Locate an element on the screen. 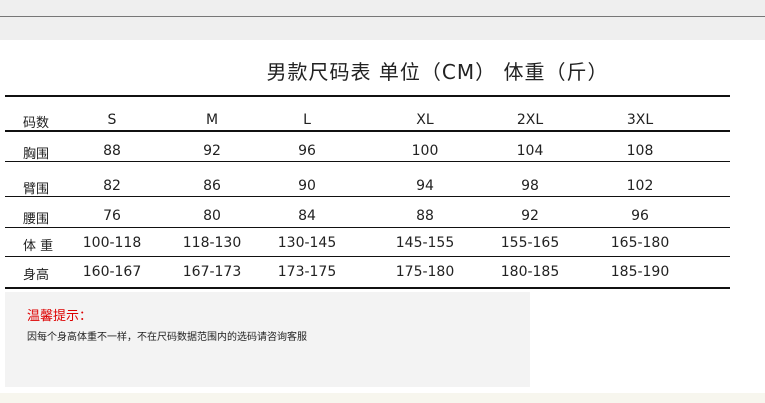  row-label: 腰围 is located at coordinates (36, 219).